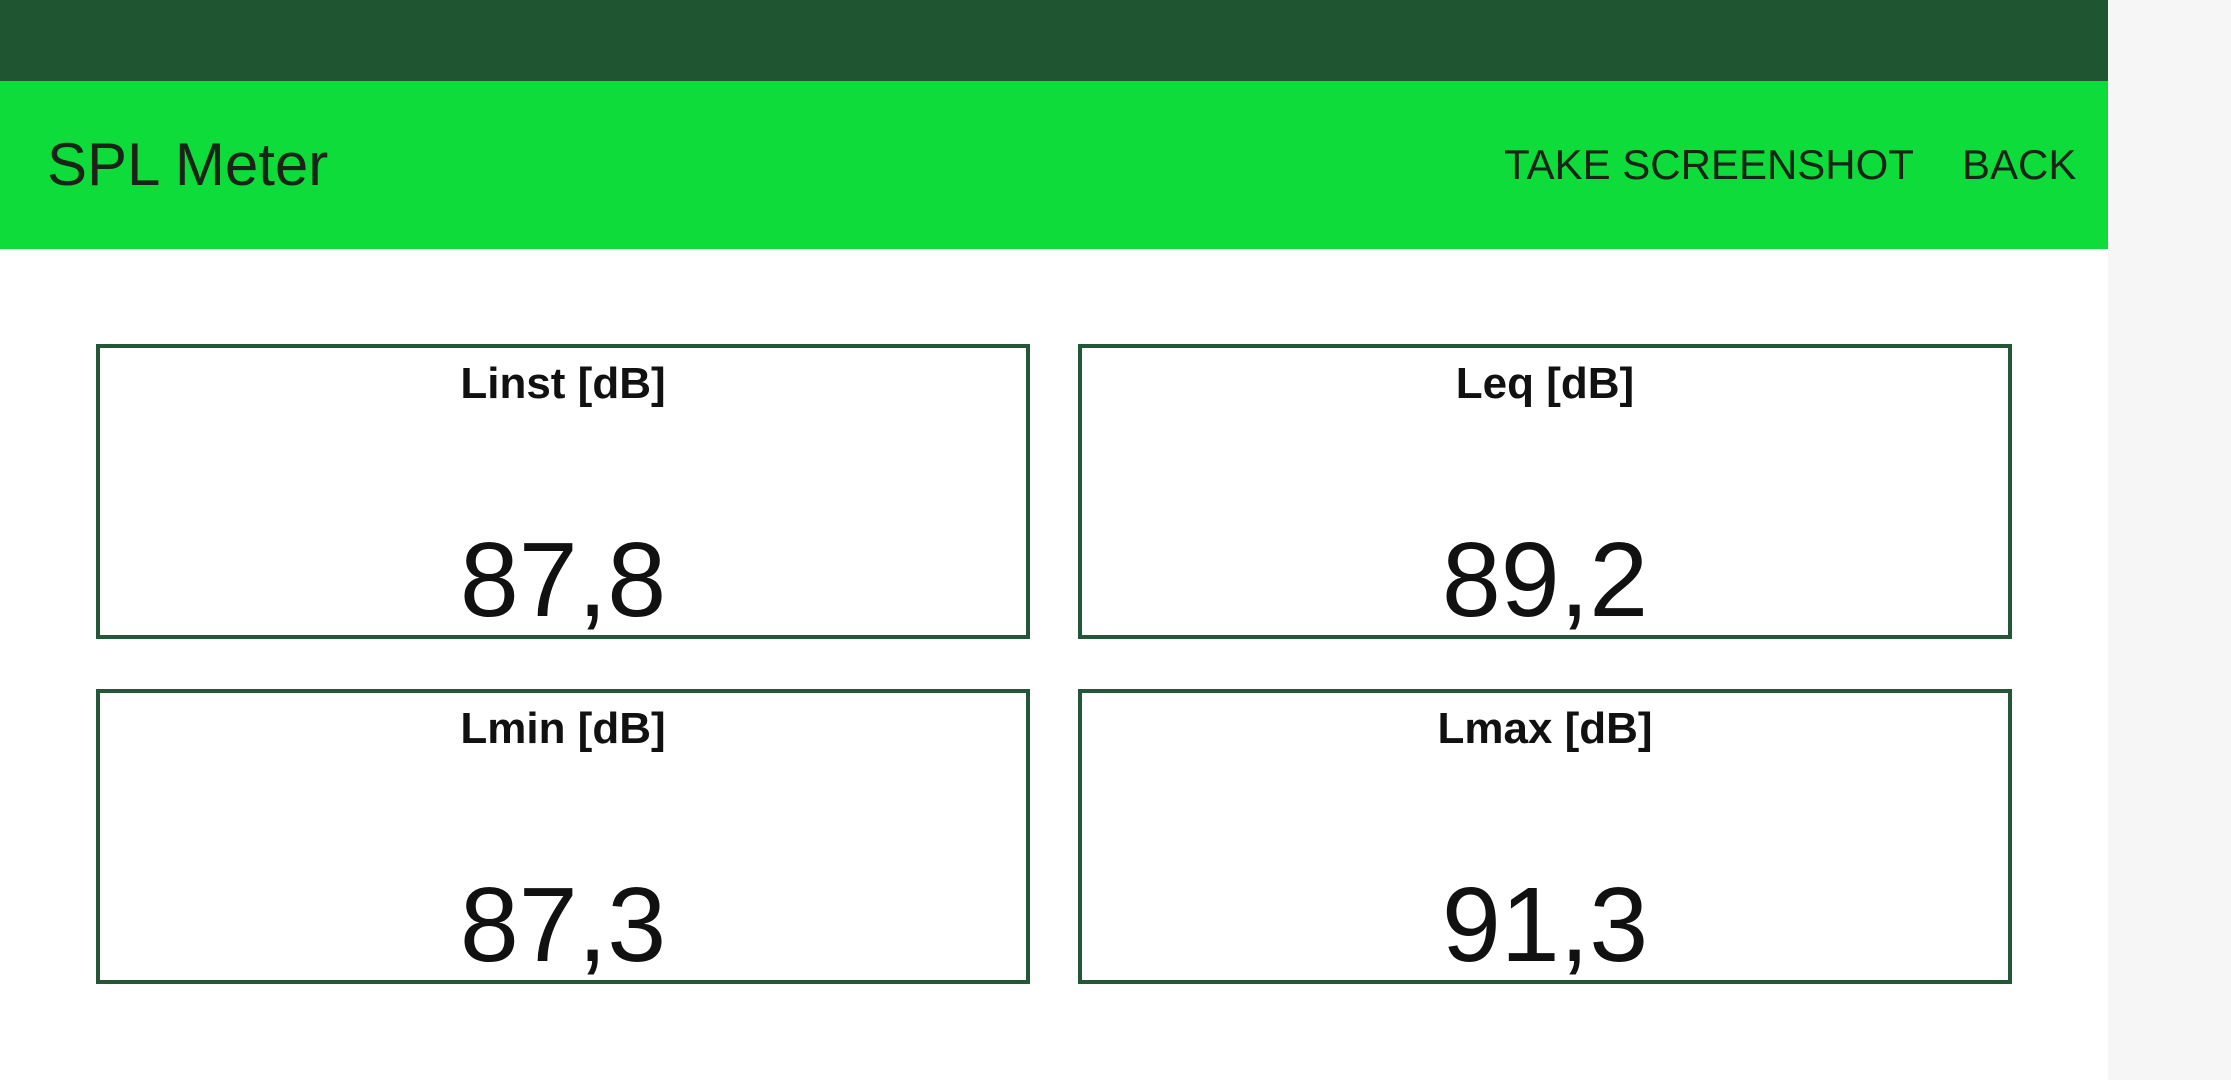  I want to click on lmax-reading-card: Lmax [dB] 91,3, so click(1545, 836).